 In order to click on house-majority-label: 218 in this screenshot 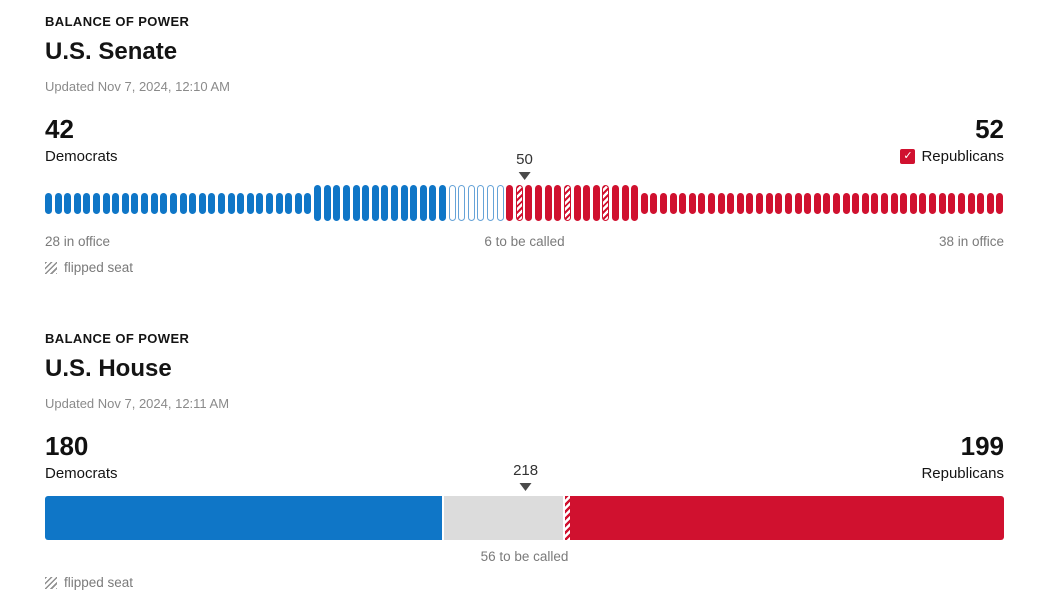, I will do `click(526, 470)`.